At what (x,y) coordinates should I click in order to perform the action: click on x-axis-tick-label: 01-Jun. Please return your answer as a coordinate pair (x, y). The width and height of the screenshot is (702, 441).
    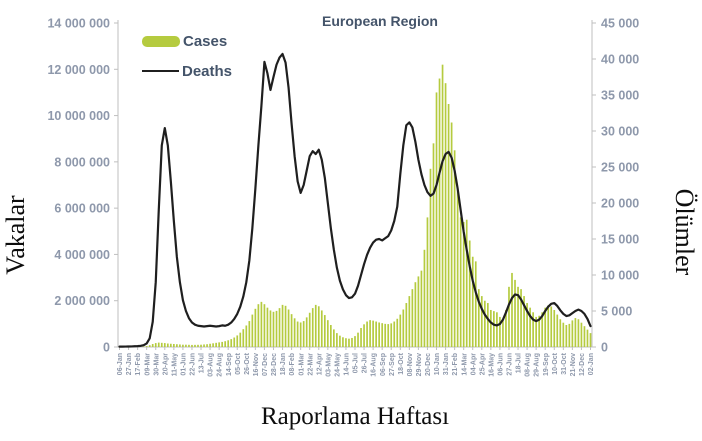
    Looking at the image, I should click on (184, 364).